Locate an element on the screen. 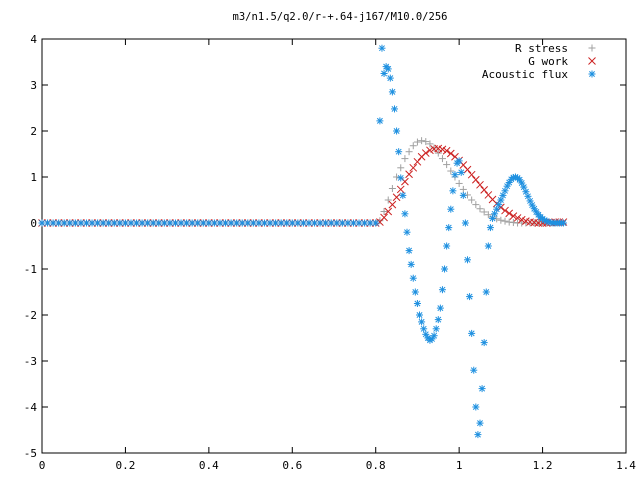 The image size is (640, 480). x-tick-label: 1 is located at coordinates (459, 465).